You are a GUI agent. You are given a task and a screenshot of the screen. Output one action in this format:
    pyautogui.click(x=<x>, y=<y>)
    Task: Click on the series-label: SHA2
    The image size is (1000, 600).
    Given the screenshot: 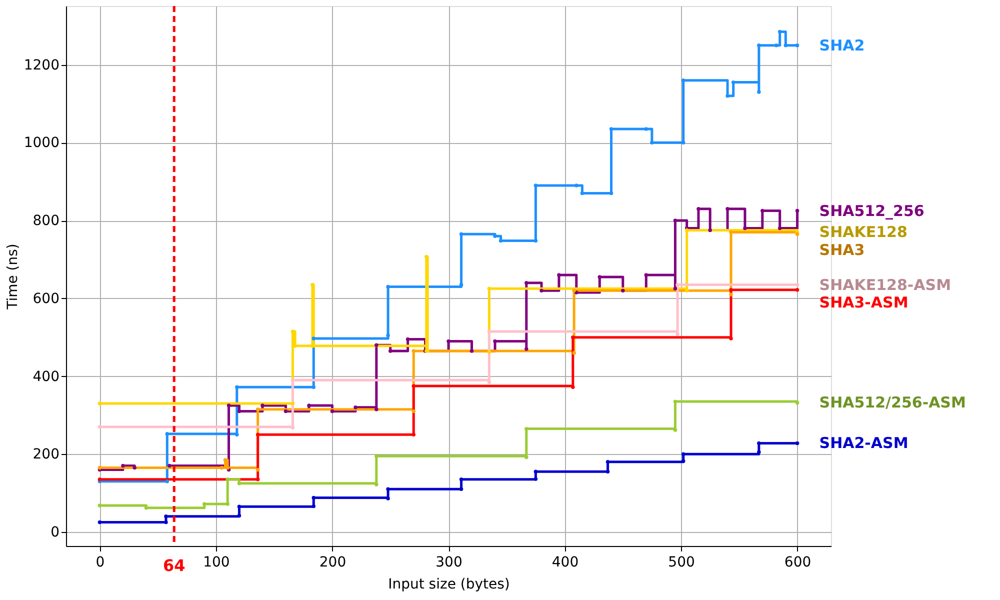 What is the action you would take?
    pyautogui.click(x=842, y=45)
    